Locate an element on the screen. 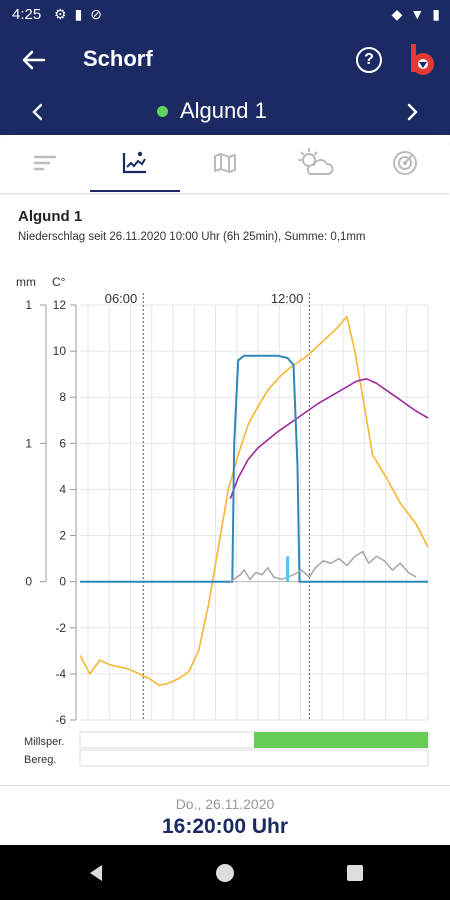  question-icon: ? is located at coordinates (369, 59).